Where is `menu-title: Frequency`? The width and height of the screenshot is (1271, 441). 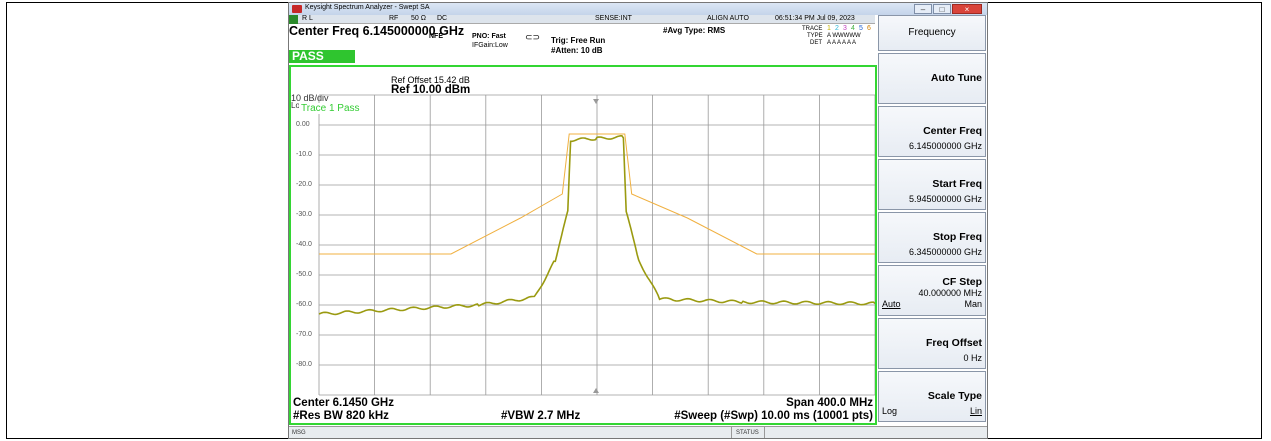 menu-title: Frequency is located at coordinates (932, 33).